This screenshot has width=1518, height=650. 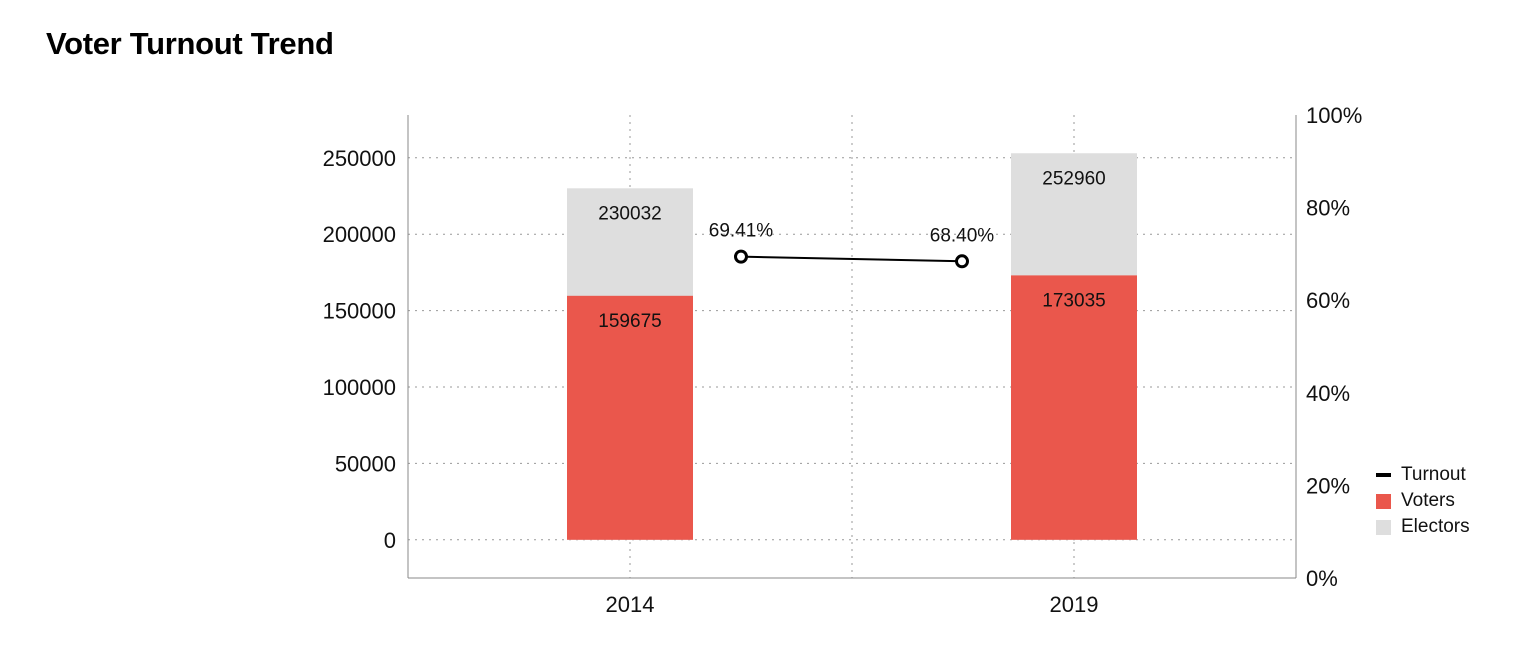 I want to click on legend-label-electors: Electors, so click(x=1435, y=526).